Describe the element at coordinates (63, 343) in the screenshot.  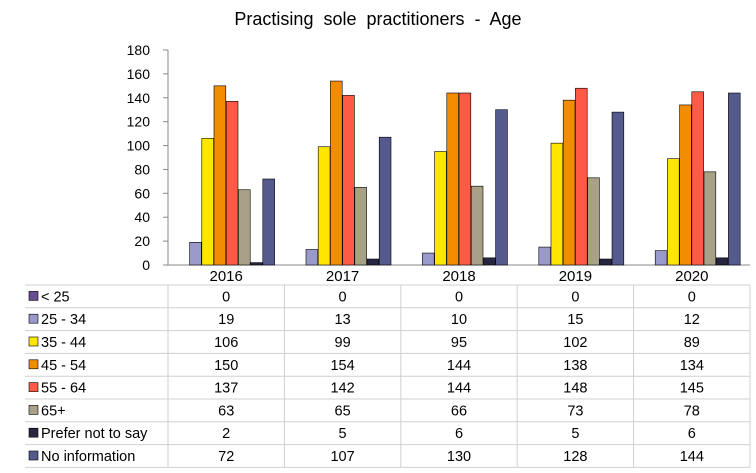
I see `legend-label: 35 - 44` at that location.